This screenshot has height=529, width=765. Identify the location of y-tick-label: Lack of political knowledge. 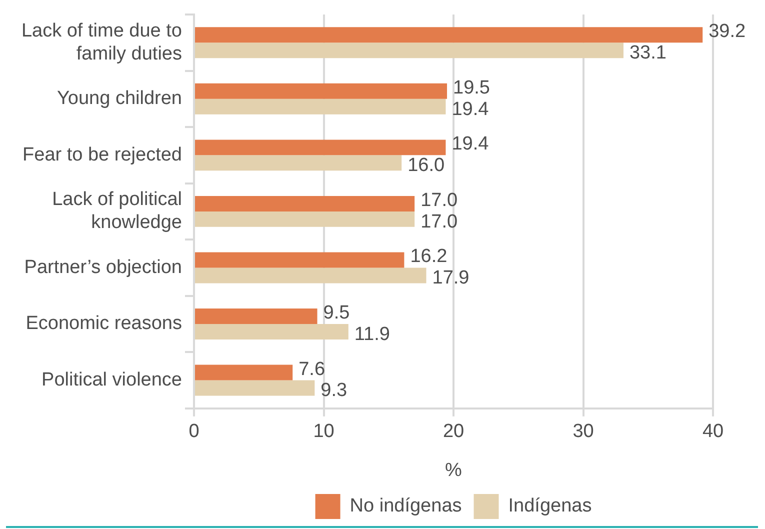
(117, 211).